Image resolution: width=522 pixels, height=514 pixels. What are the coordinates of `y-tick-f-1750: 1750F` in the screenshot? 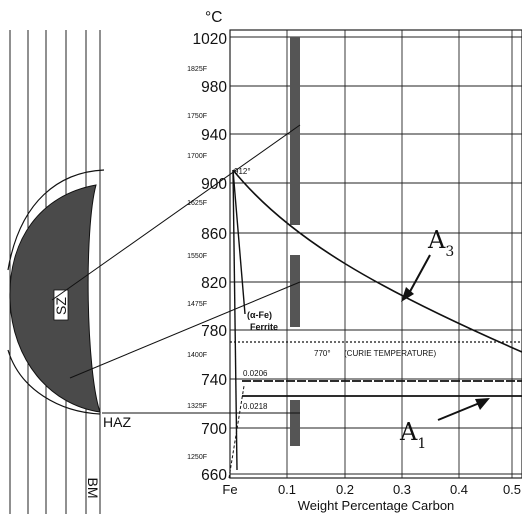 It's located at (197, 116).